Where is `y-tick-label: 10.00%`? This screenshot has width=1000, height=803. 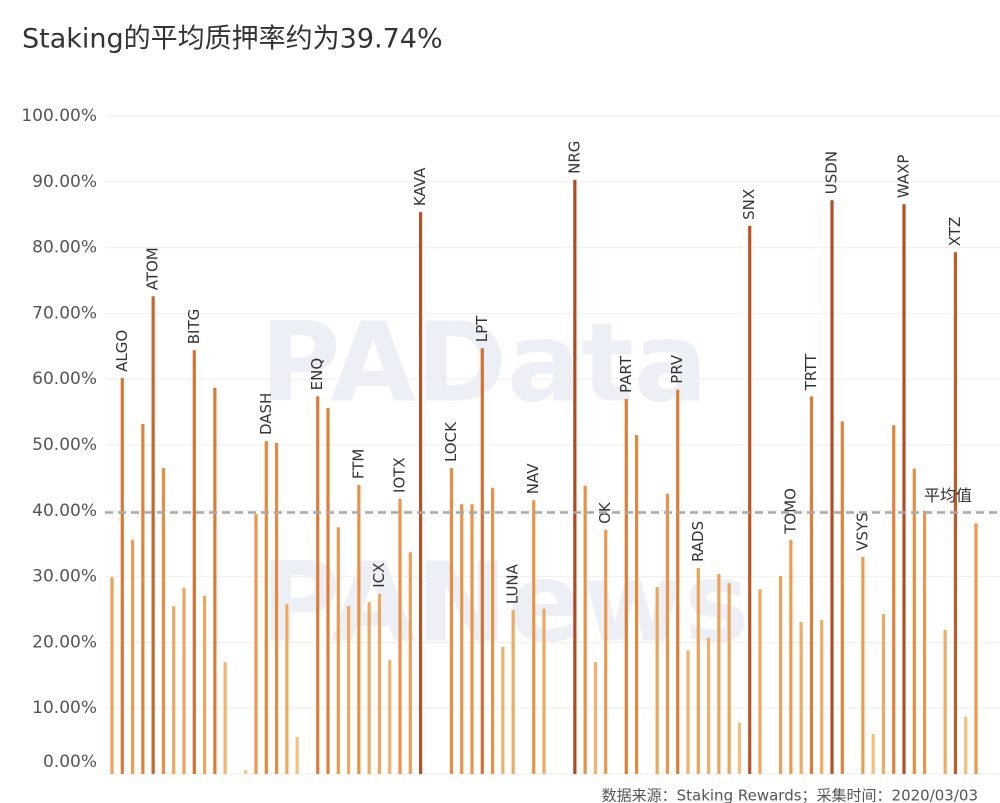 y-tick-label: 10.00% is located at coordinates (64, 708).